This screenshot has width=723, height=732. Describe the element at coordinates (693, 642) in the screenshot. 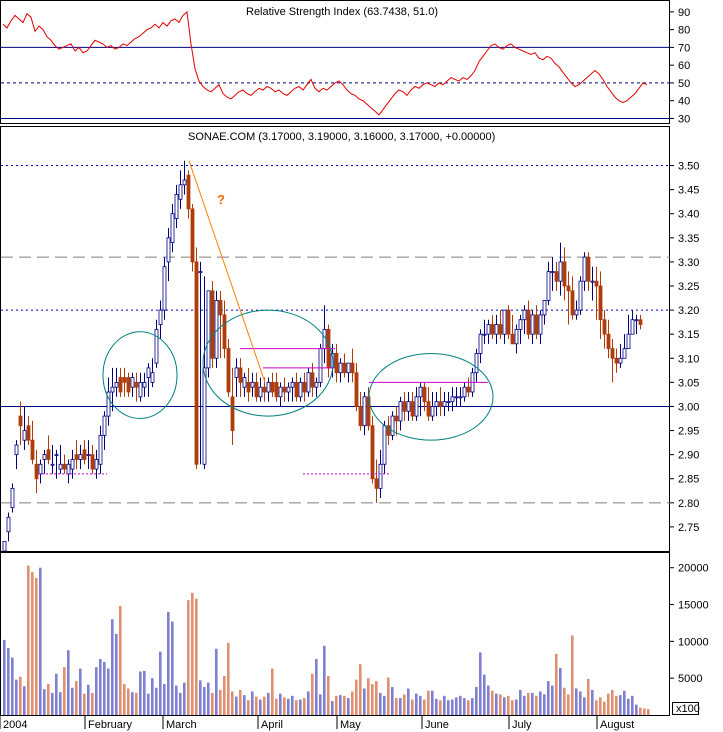

I see `volume-tick-label: 10000` at that location.